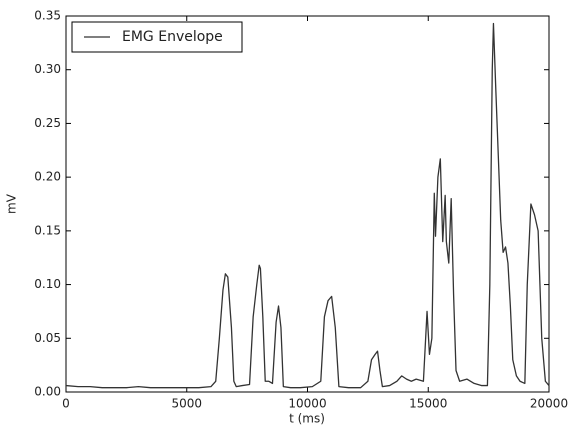 Image resolution: width=571 pixels, height=431 pixels. I want to click on x-axis-label: t (ms), so click(307, 419).